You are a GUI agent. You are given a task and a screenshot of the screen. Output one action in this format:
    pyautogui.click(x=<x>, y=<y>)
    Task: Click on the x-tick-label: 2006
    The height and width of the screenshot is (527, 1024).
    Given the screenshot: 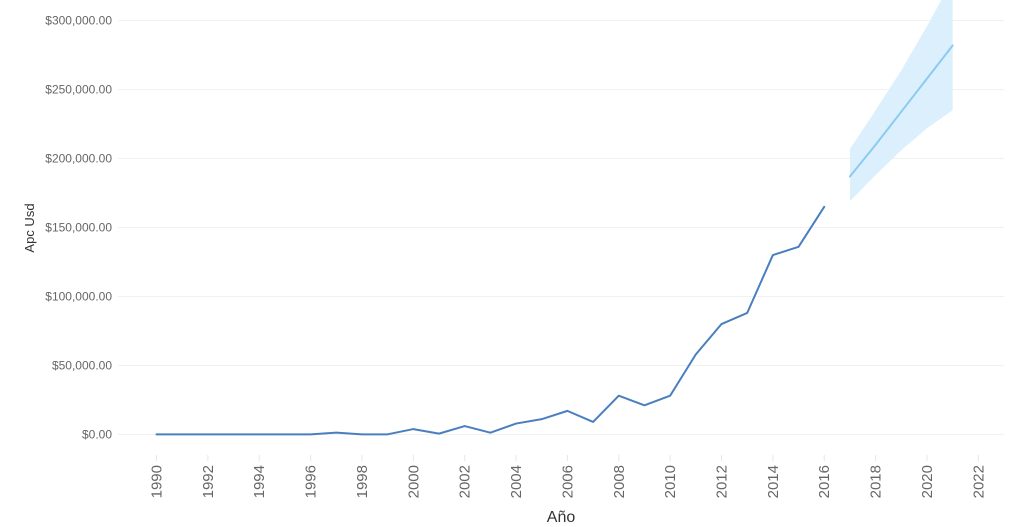 What is the action you would take?
    pyautogui.click(x=567, y=481)
    